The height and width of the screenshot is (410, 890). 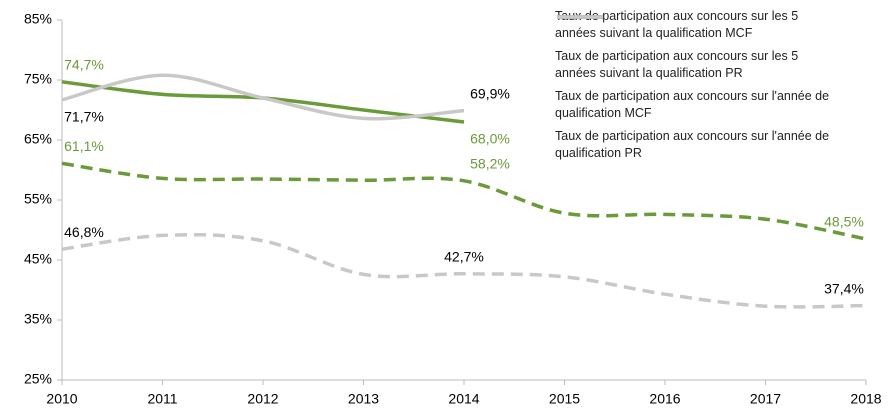 What do you see at coordinates (38, 199) in the screenshot?
I see `y-tick-label: 55%` at bounding box center [38, 199].